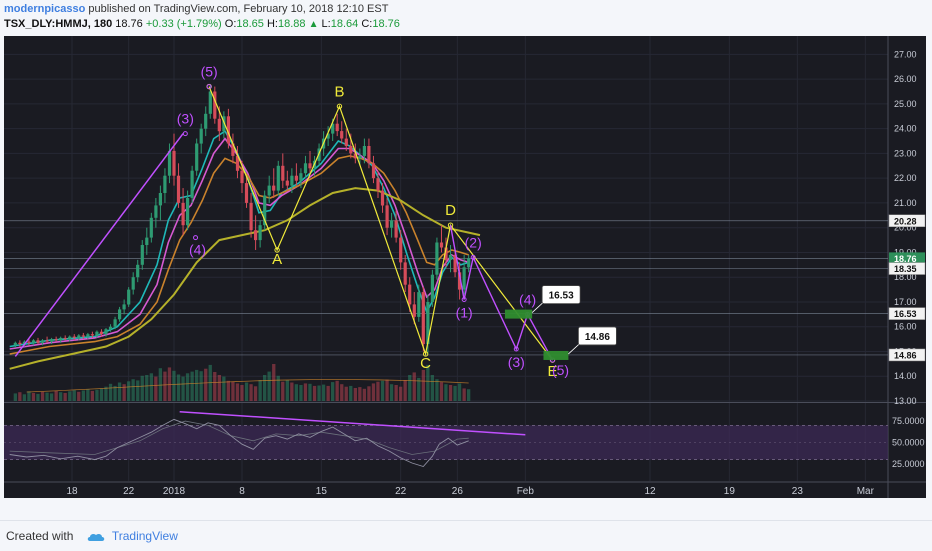  I want to click on up-arrow-icon: ▲, so click(313, 24).